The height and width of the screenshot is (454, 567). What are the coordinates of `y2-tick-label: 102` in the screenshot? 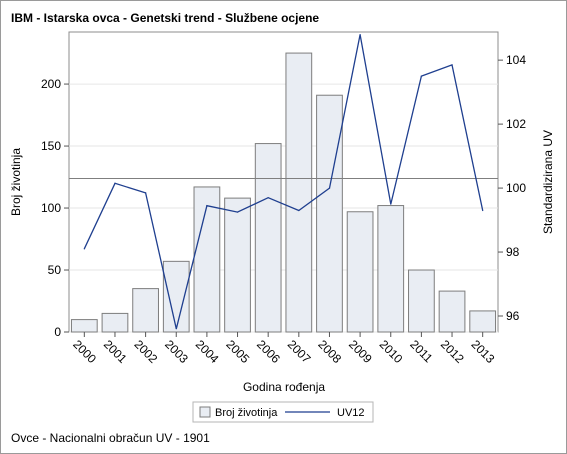 It's located at (516, 124).